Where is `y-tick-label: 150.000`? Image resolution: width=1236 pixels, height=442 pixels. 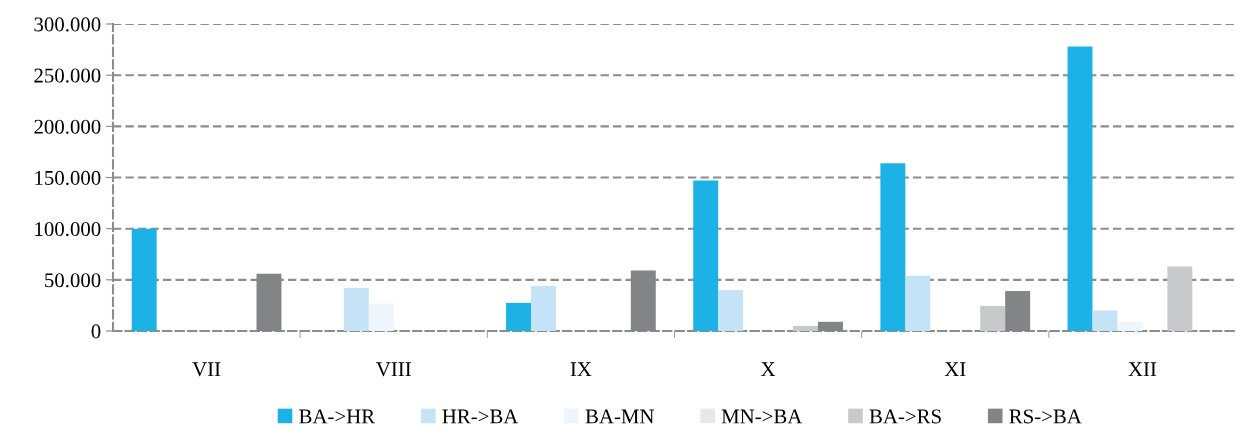
y-tick-label: 150.000 is located at coordinates (68, 178).